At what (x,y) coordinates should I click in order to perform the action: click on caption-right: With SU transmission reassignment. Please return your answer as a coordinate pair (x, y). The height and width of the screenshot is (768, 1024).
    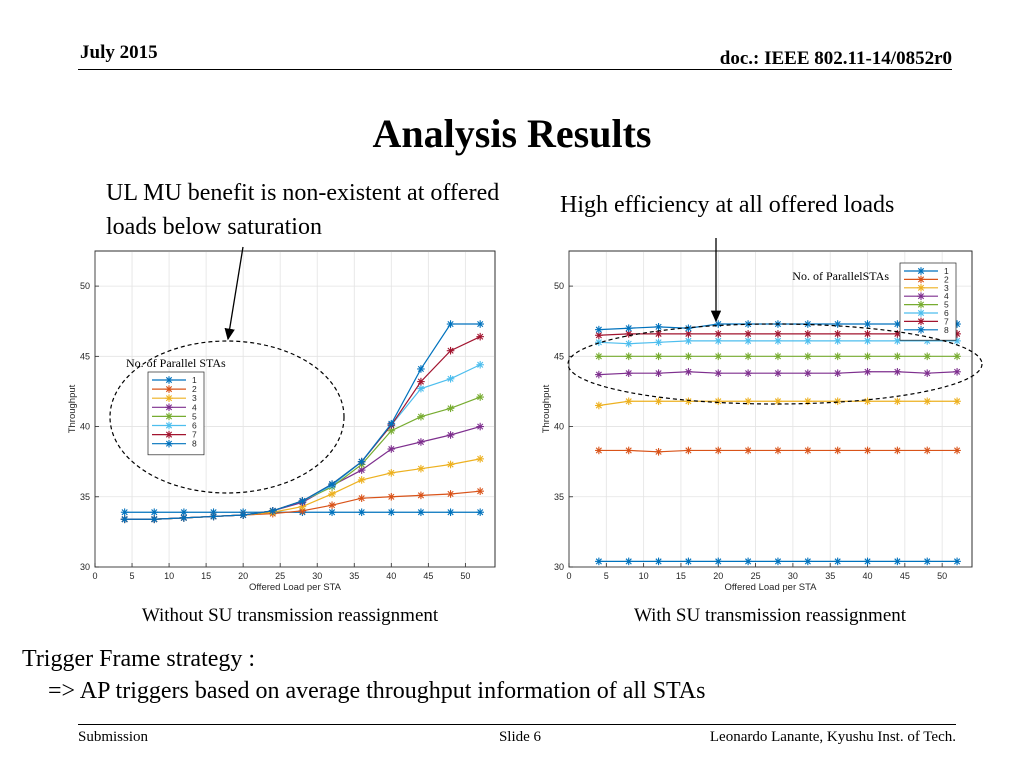
    Looking at the image, I should click on (770, 615).